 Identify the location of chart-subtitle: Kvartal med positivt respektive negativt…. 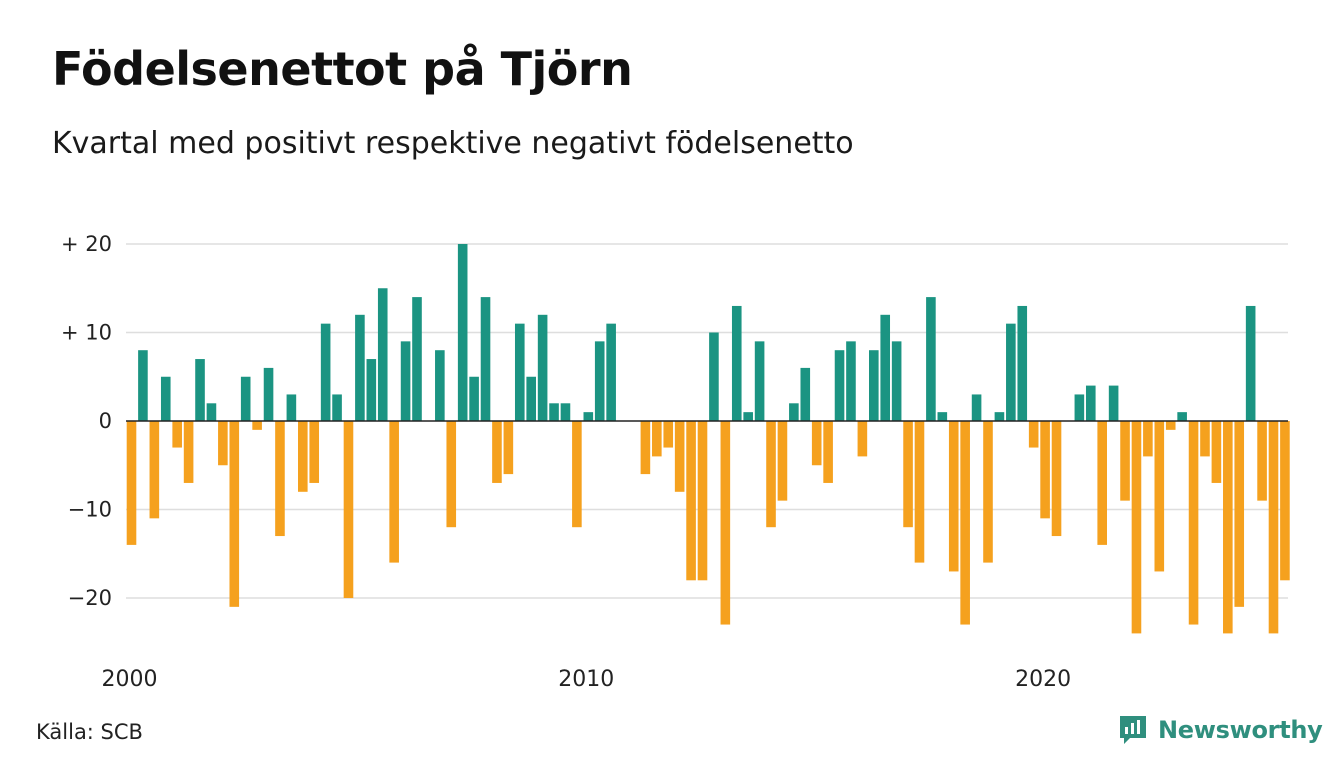
(453, 143).